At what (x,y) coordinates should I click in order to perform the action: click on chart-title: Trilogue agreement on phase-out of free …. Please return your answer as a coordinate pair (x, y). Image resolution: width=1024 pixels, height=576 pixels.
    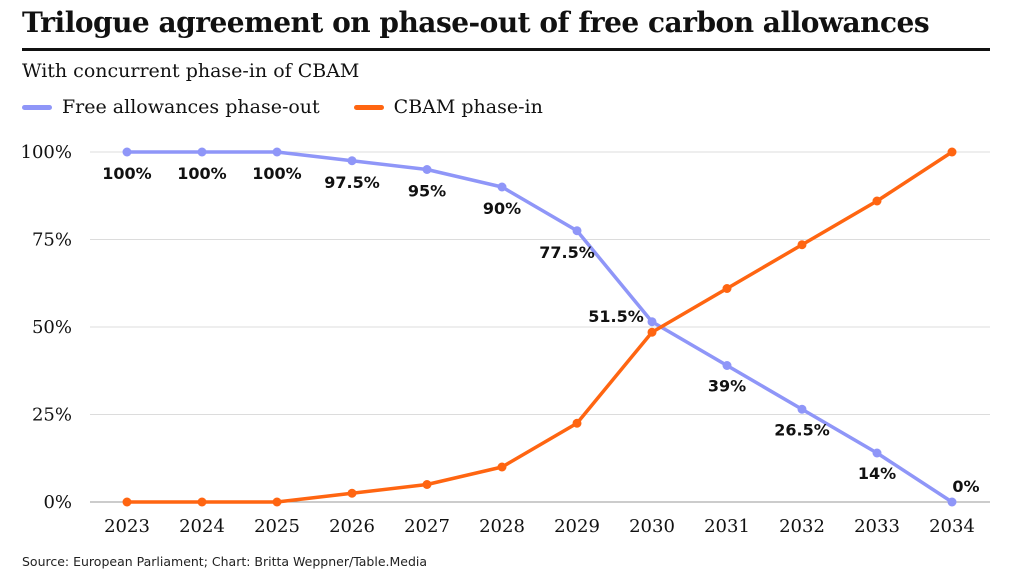
    Looking at the image, I should click on (476, 22).